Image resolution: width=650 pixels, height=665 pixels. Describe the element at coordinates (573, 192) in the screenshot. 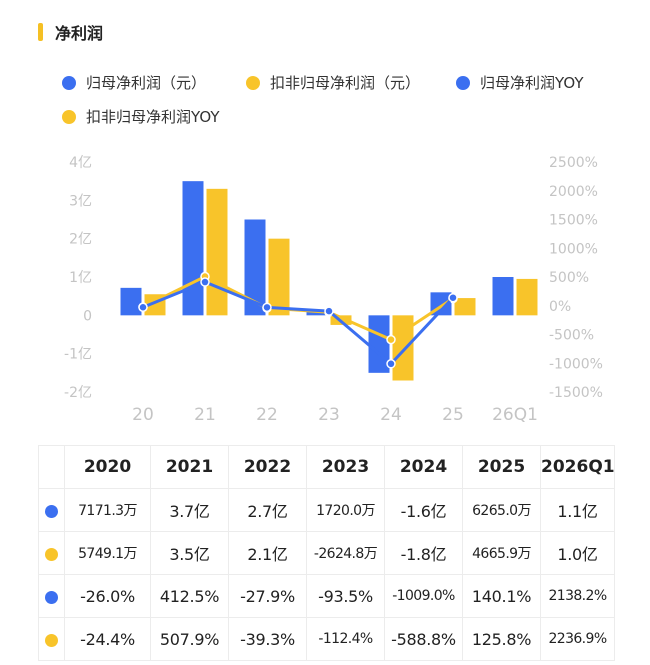

I see `right-axis-tick-label: 2000%` at that location.